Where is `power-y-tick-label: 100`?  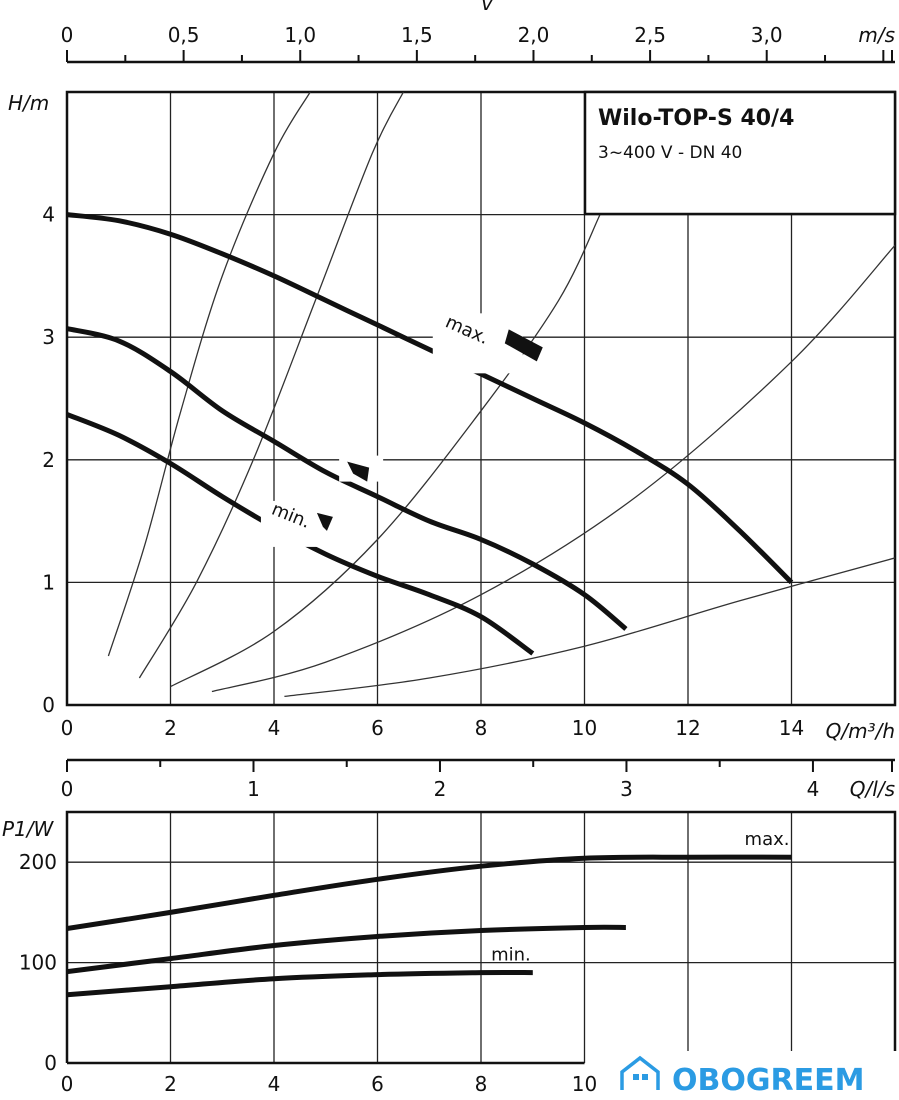 power-y-tick-label: 100 is located at coordinates (38, 963).